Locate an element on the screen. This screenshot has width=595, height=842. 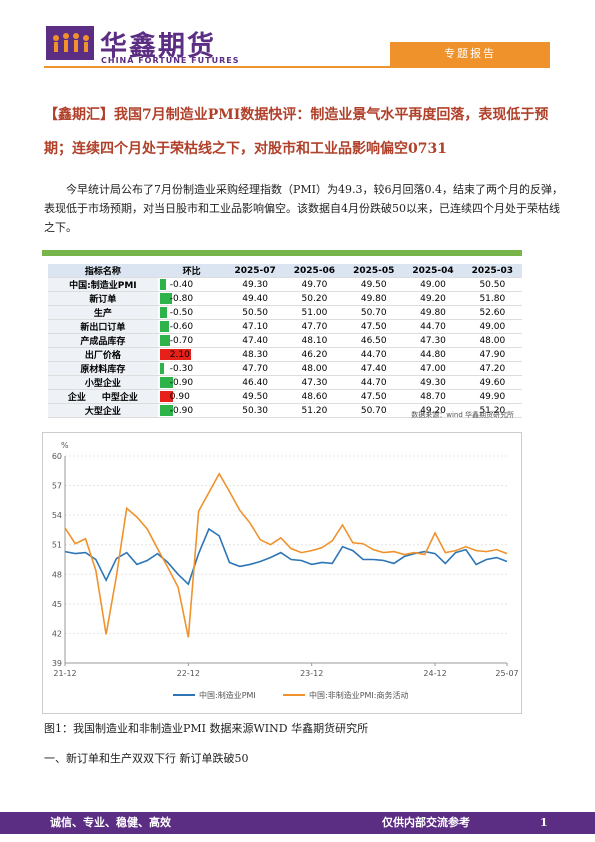
table-row: 原材料库存 -0.30 47.70 48.00 47.40 47.00 47.20 is located at coordinates (285, 368).